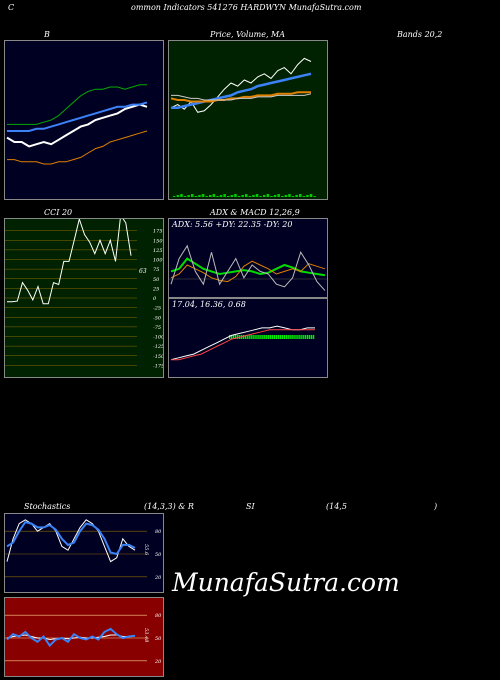  What do you see at coordinates (146, 635) in the screenshot?
I see `rsi-last-value: 53.48` at bounding box center [146, 635].